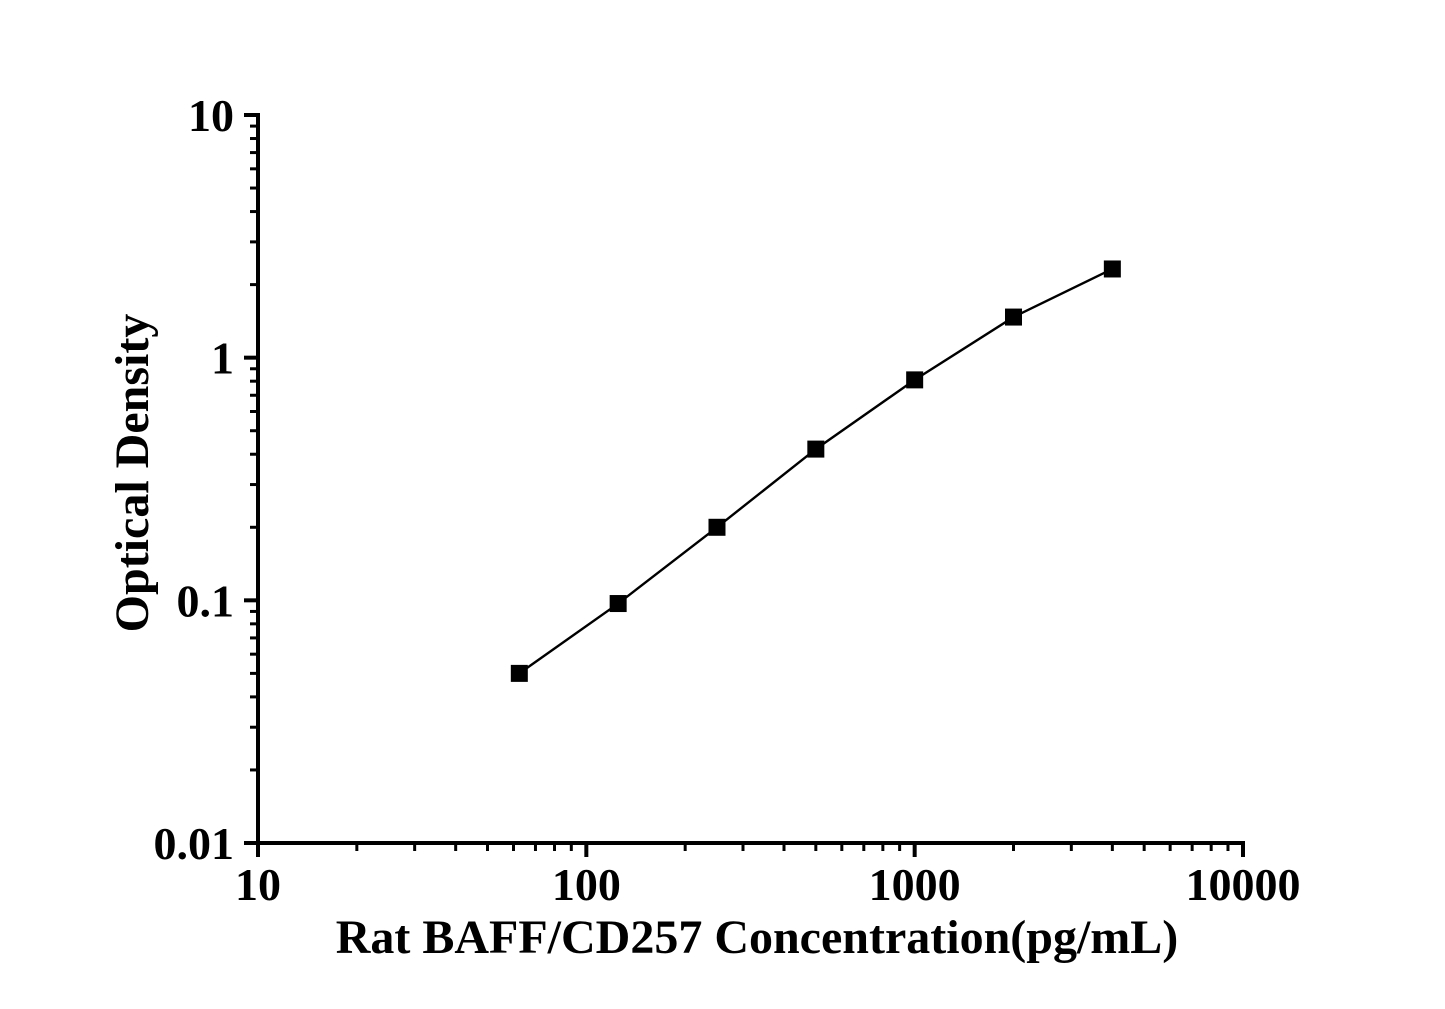  Describe the element at coordinates (915, 884) in the screenshot. I see `x-tick-label: 1000` at that location.